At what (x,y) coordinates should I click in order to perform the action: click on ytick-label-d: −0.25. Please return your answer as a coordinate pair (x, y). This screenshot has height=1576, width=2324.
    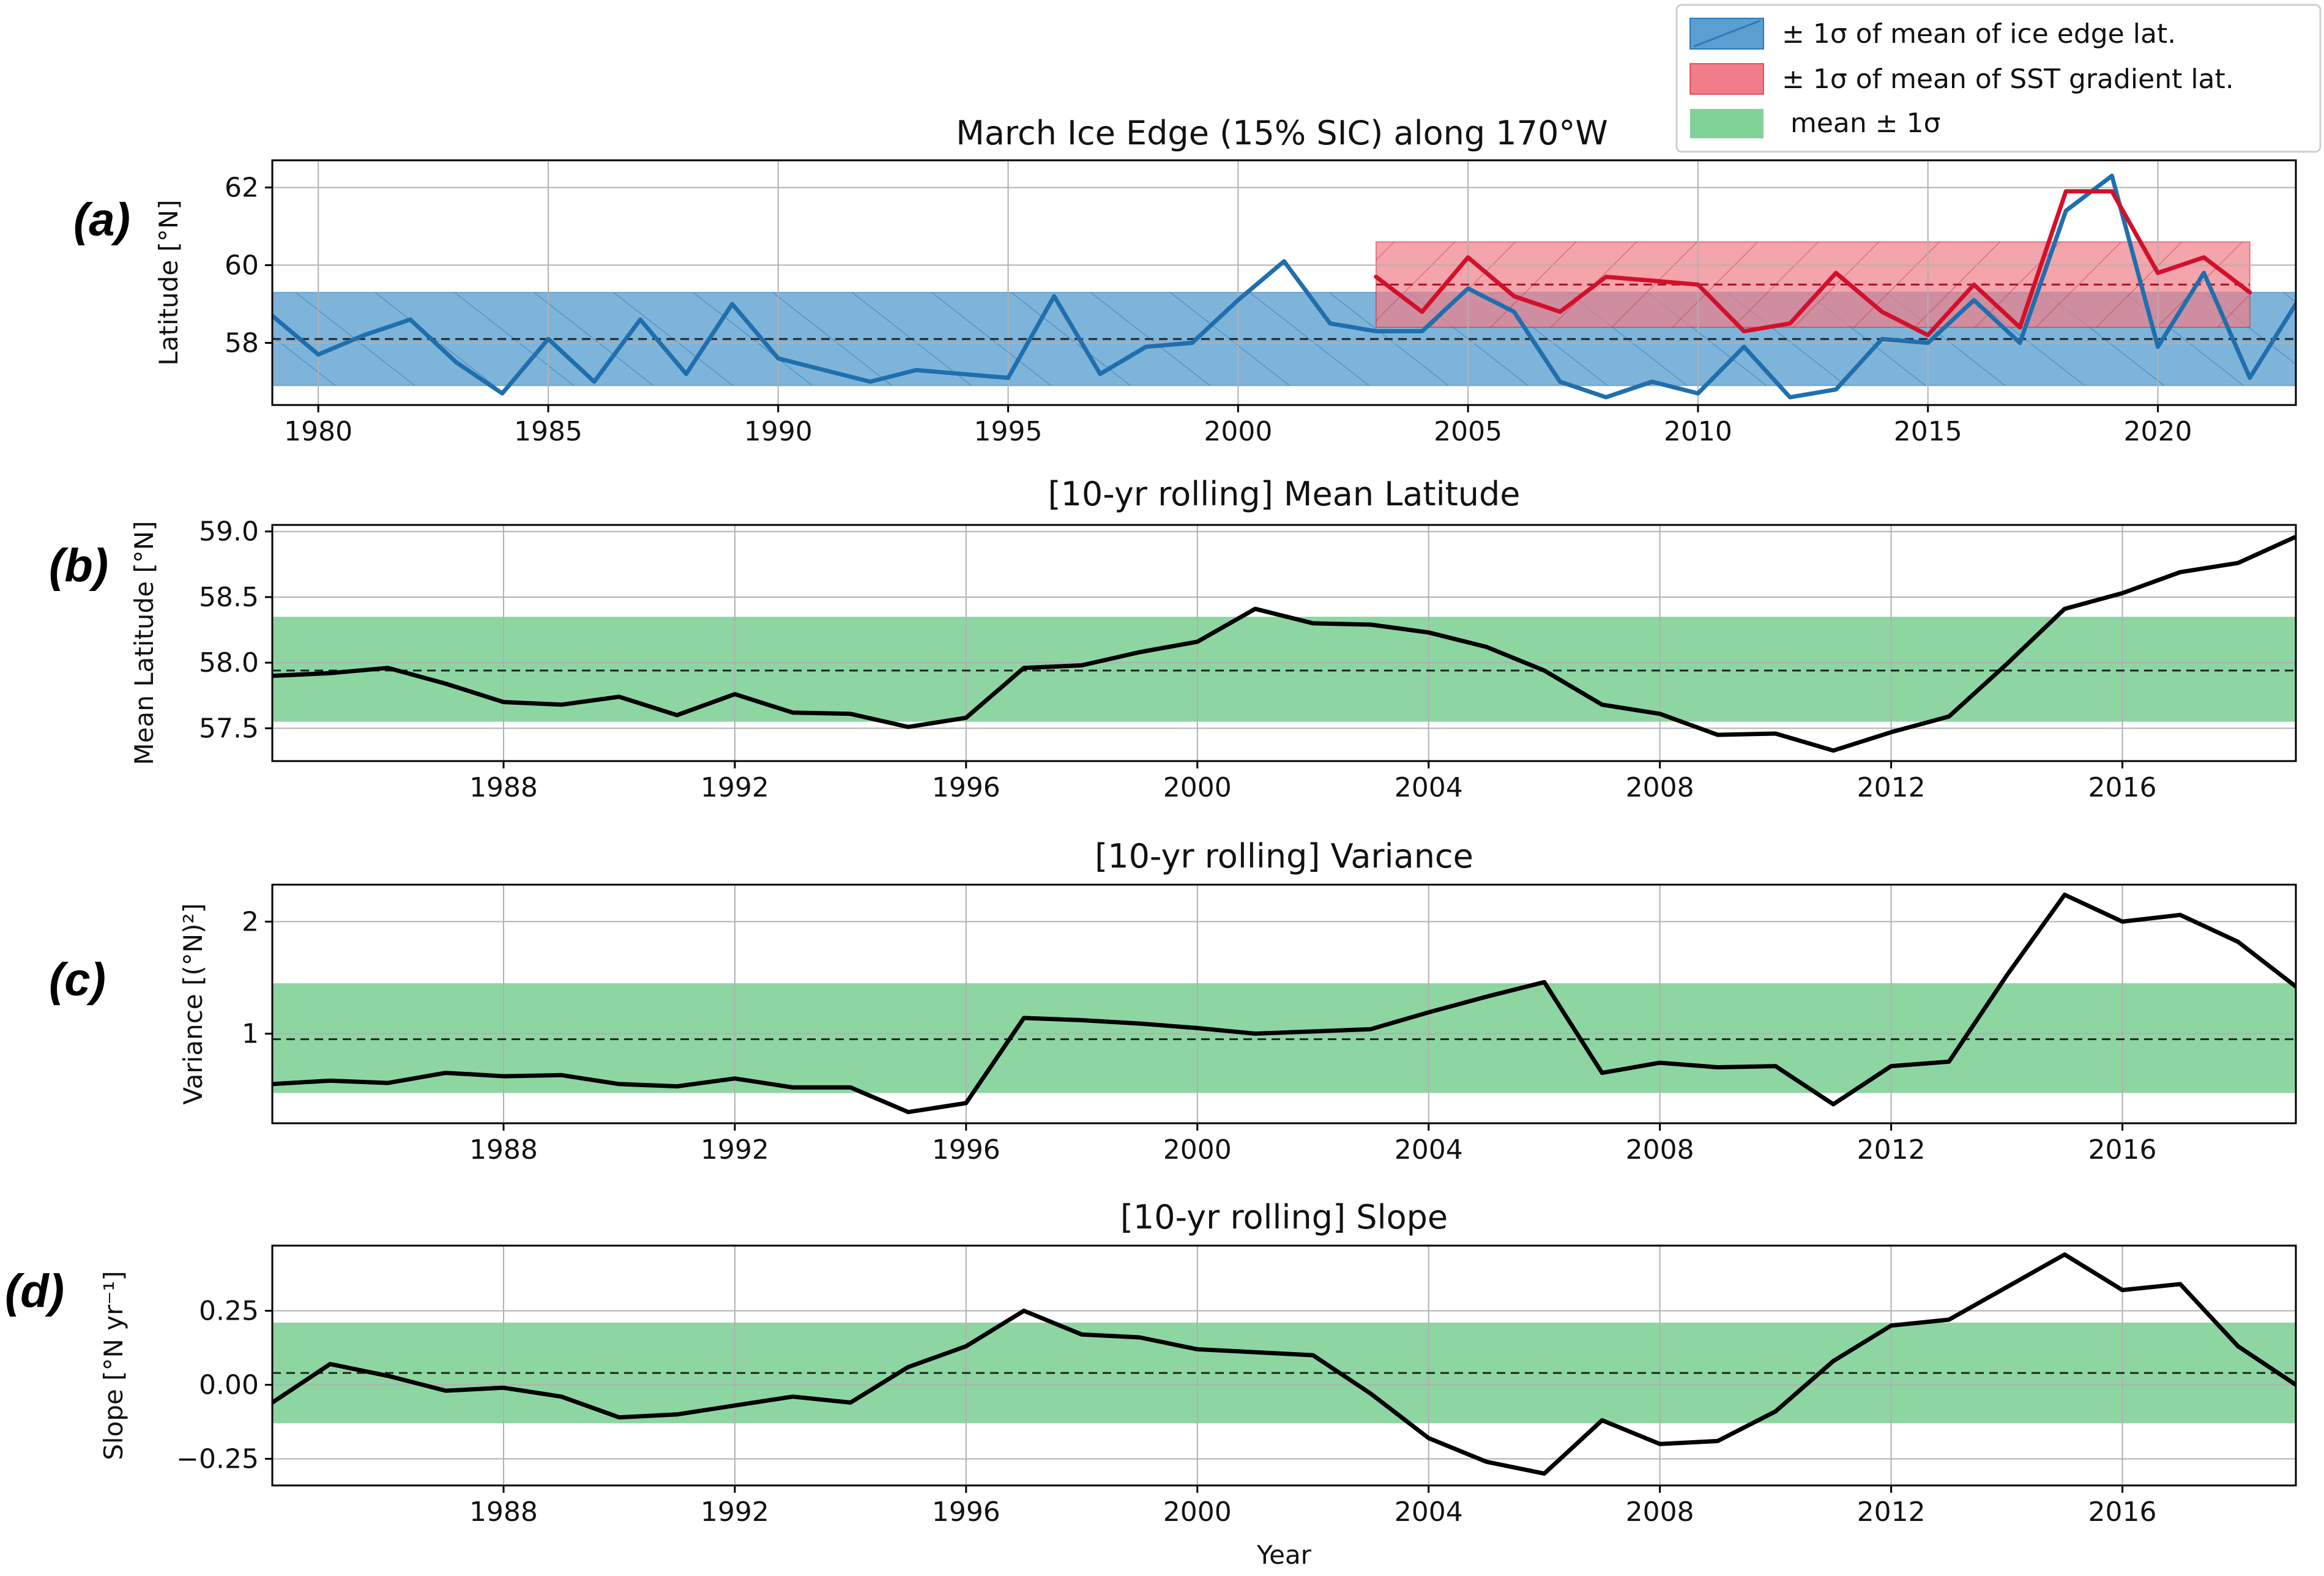
    Looking at the image, I should click on (217, 1458).